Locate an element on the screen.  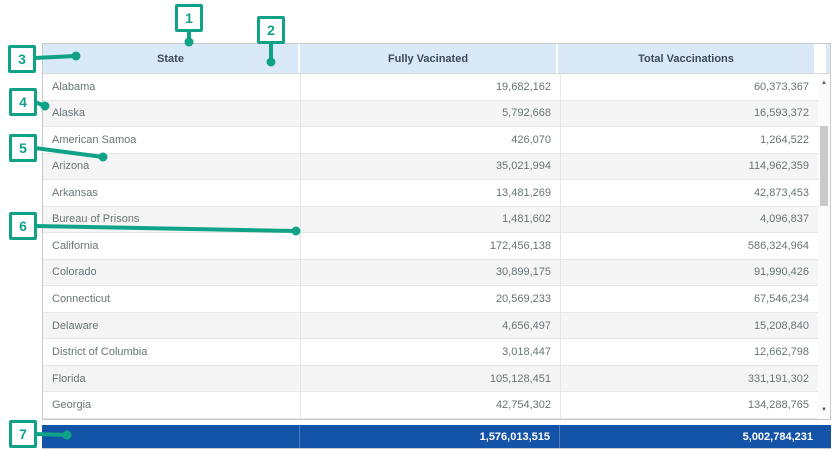
fully-vacinated-cell: 426,070 is located at coordinates (430, 140).